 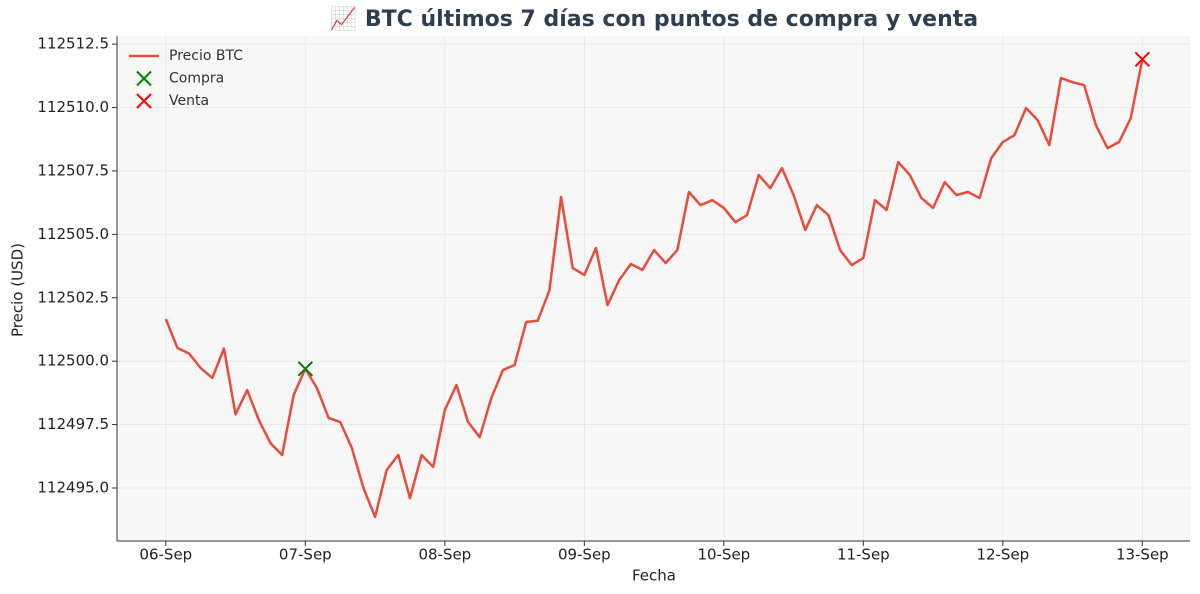 I want to click on x-tick-label: 06-Sep, so click(x=165, y=555).